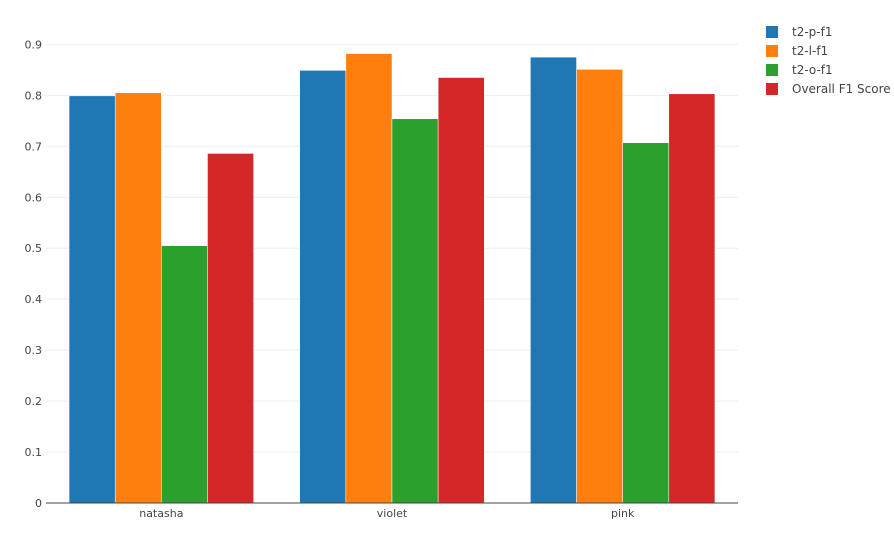 The width and height of the screenshot is (894, 541). What do you see at coordinates (34, 248) in the screenshot?
I see `y-tick-label: 0.5` at bounding box center [34, 248].